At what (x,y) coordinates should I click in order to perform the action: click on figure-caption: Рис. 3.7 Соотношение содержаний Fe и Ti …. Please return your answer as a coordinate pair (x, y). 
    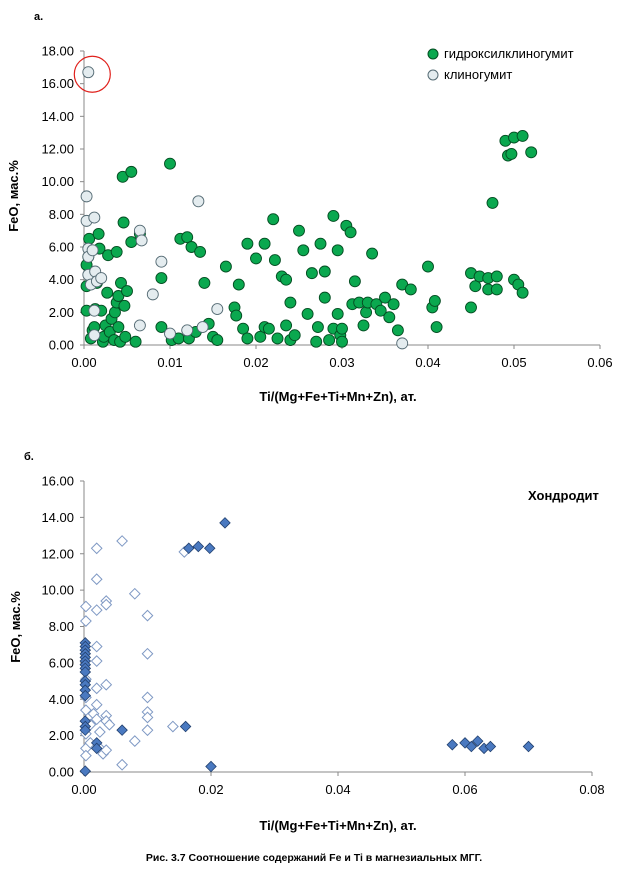
    Looking at the image, I should click on (314, 858).